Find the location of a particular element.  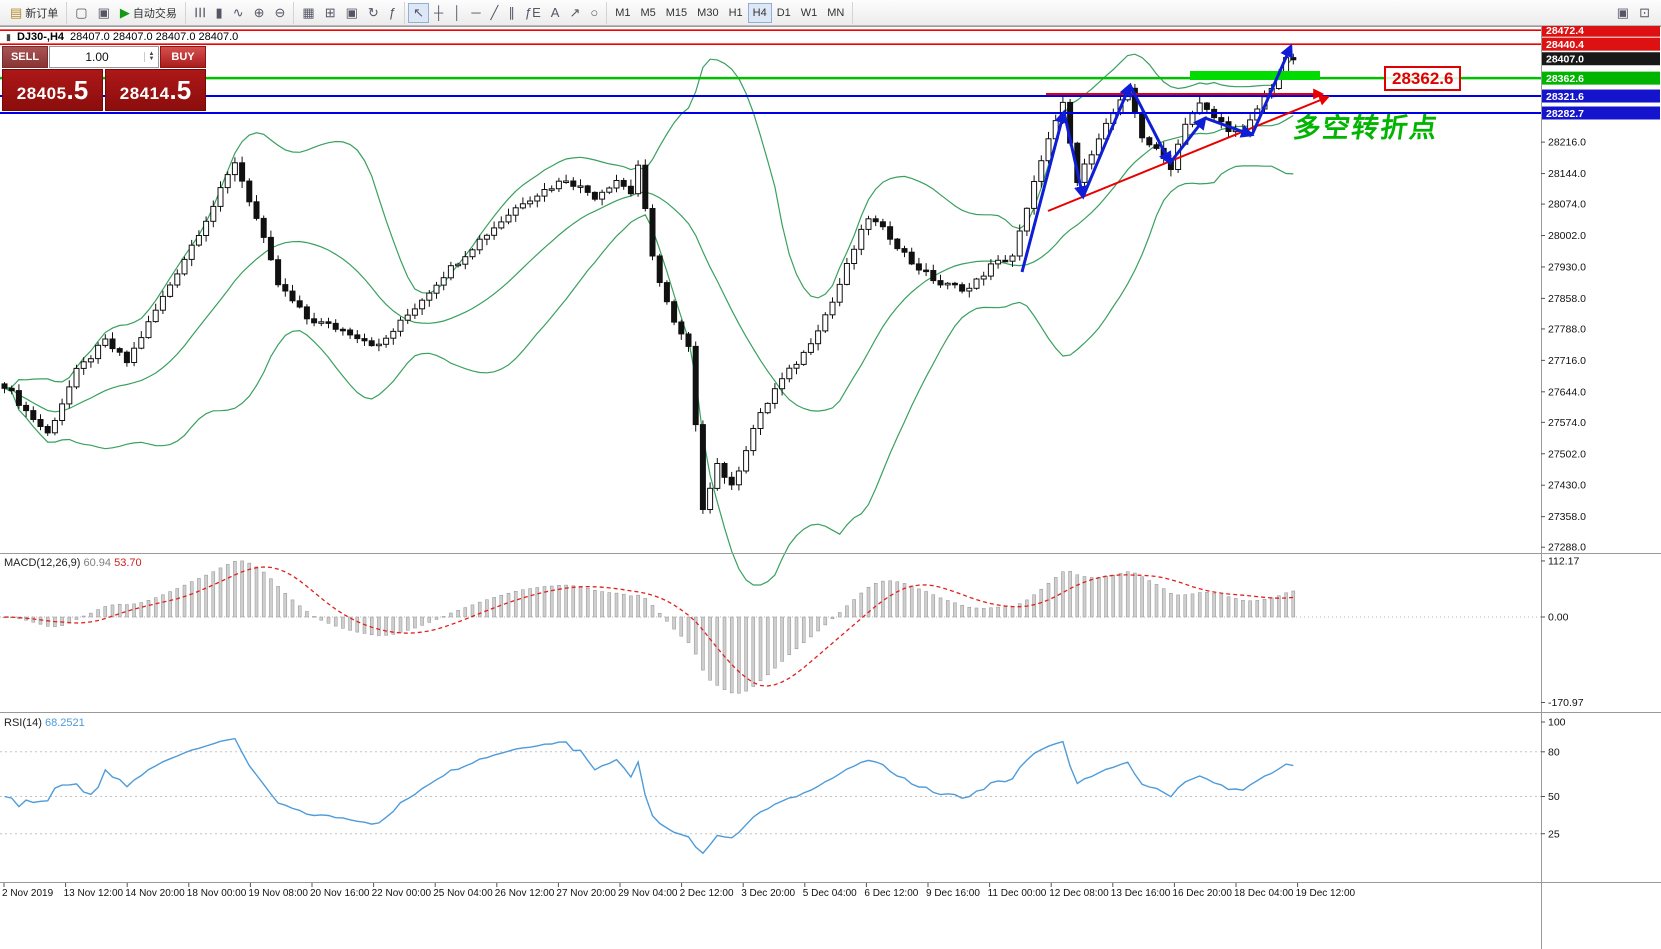

toolbar-group-tools: ↖ ┼ │ ─ ╱ ∥ ƒE A ↗ ○ is located at coordinates (506, 12).